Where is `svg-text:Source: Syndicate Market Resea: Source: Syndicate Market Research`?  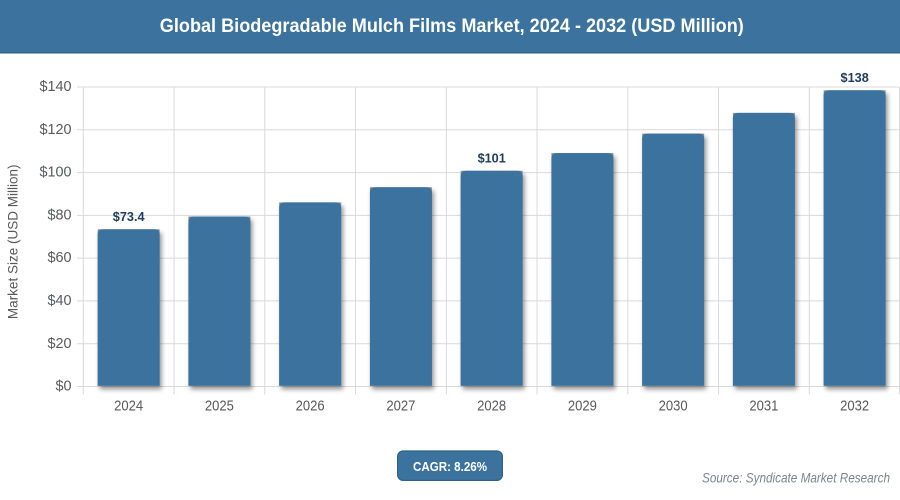
svg-text:Source: Syndicate Market Resea: Source: Syndicate Market Research is located at coordinates (796, 478).